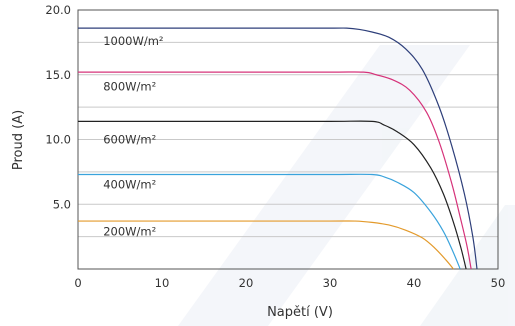  I want to click on y-tick-label: 20.0, so click(58, 10).